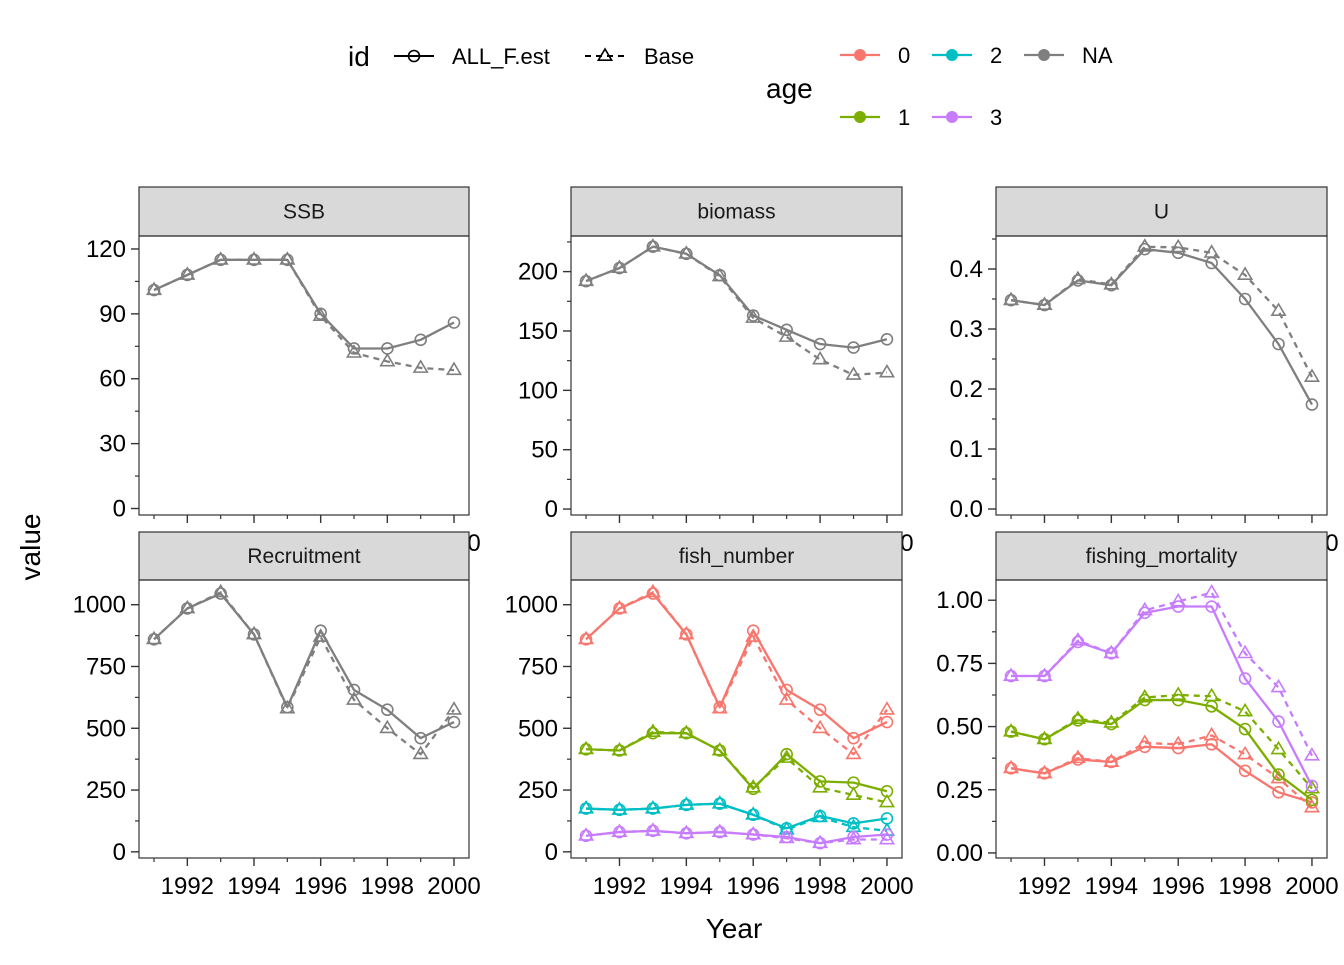 The width and height of the screenshot is (1344, 965). What do you see at coordinates (1161, 212) in the screenshot?
I see `facet-strip-label: U` at bounding box center [1161, 212].